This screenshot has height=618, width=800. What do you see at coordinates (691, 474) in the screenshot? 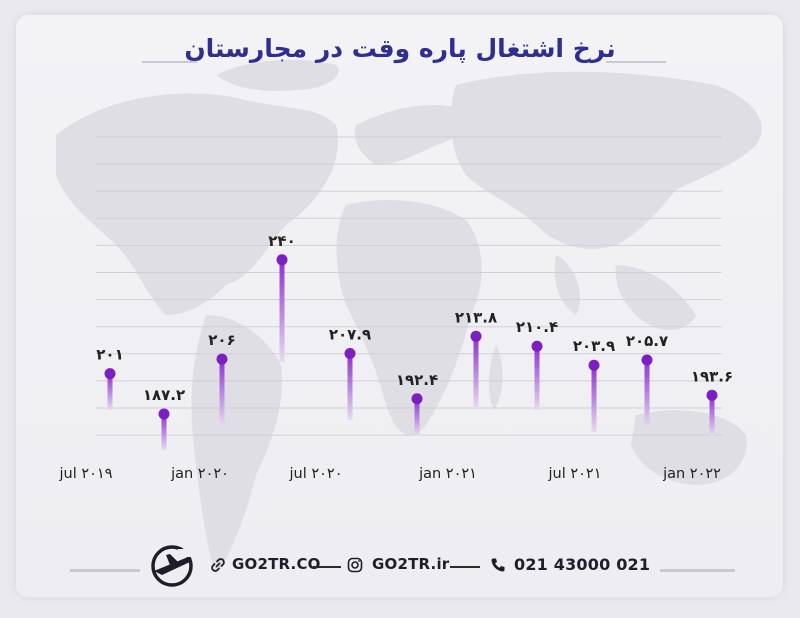
I see `x-tick-label: jan ۲۰۲۲` at bounding box center [691, 474].